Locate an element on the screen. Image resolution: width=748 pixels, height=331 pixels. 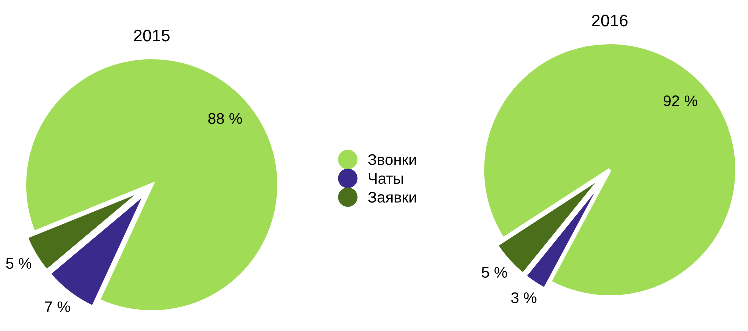
legend-label: Звонки is located at coordinates (392, 160).